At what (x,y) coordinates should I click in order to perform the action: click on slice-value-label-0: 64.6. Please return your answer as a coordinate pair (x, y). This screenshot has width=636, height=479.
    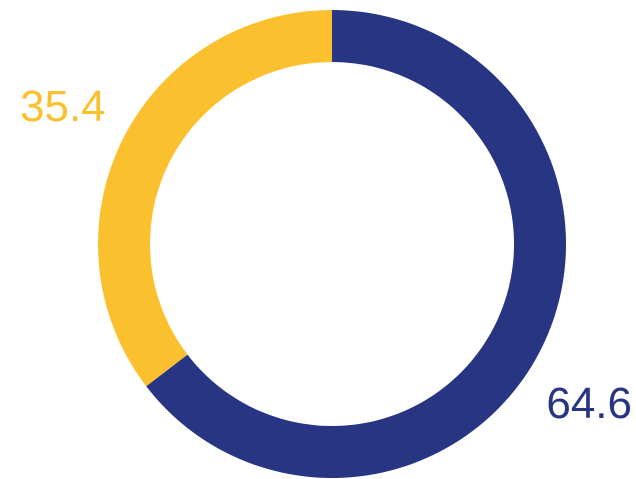
    Looking at the image, I should click on (589, 403).